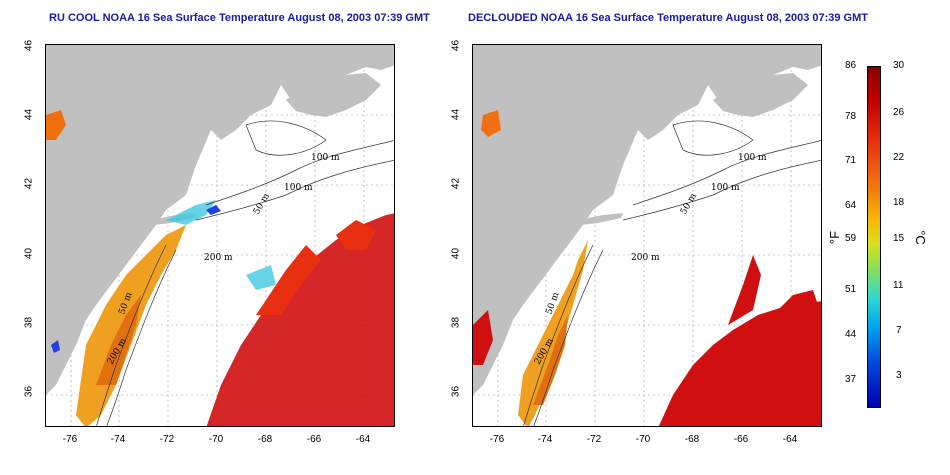  I want to click on colorbar-c-11: 11, so click(898, 285).